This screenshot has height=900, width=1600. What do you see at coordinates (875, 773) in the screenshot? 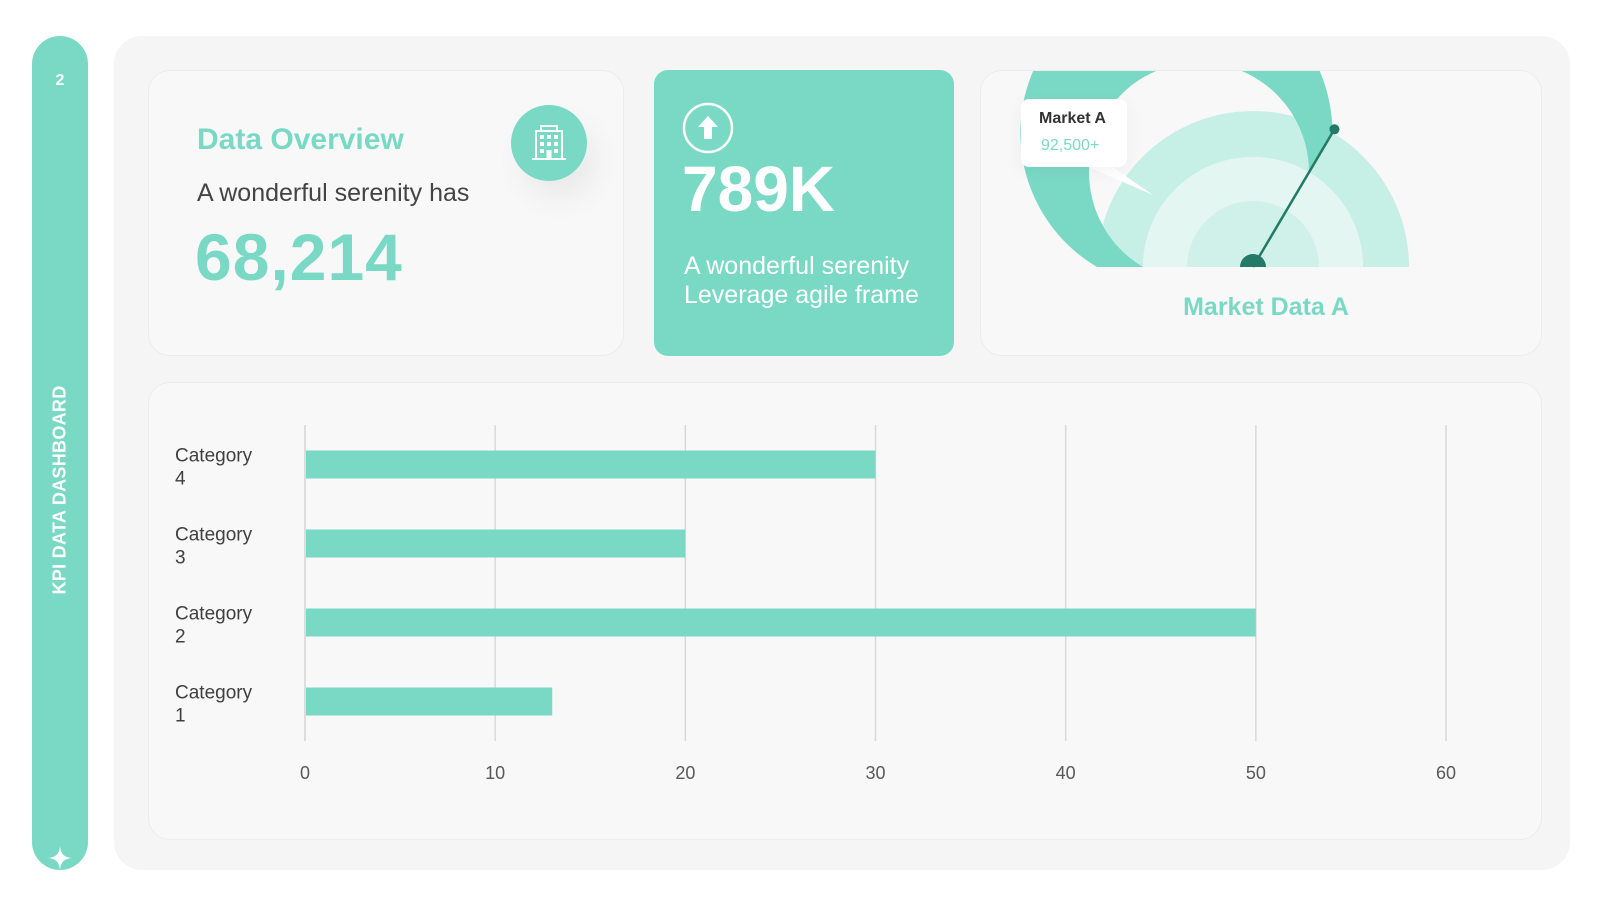
I see `x-tick-label-30: 30` at bounding box center [875, 773].